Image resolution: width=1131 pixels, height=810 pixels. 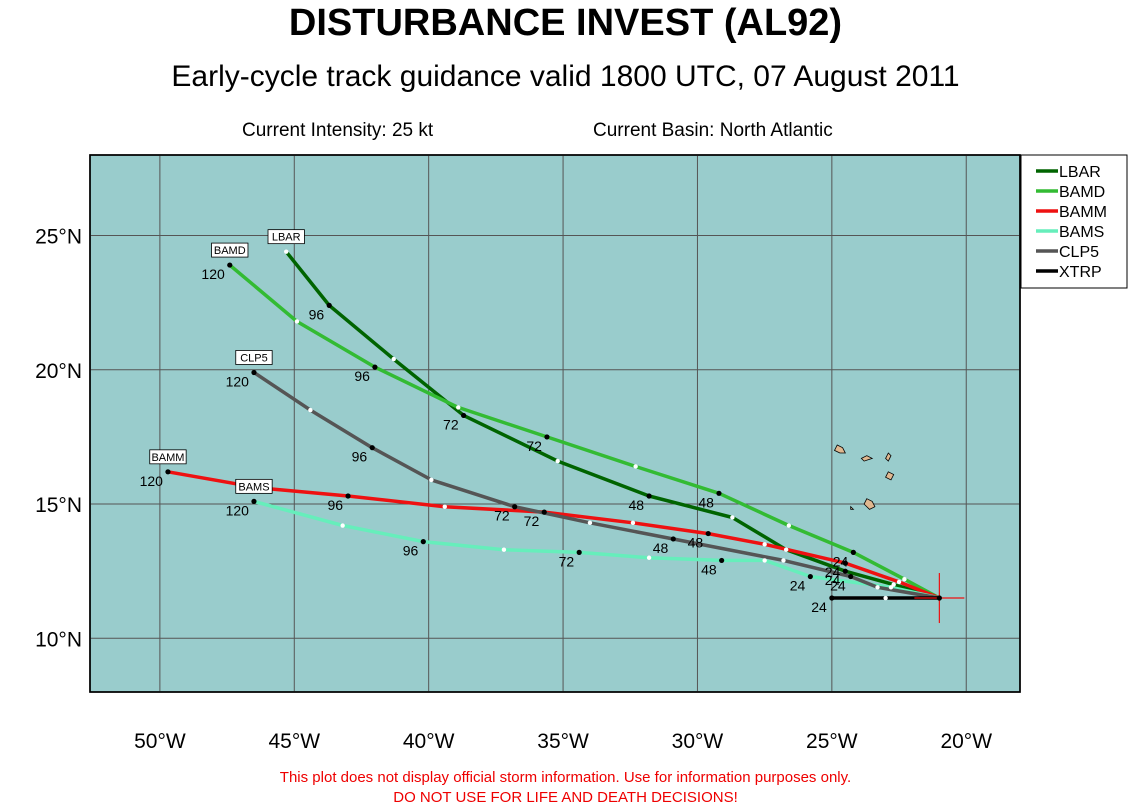 What do you see at coordinates (160, 741) in the screenshot?
I see `lon-tick-label: 50°W` at bounding box center [160, 741].